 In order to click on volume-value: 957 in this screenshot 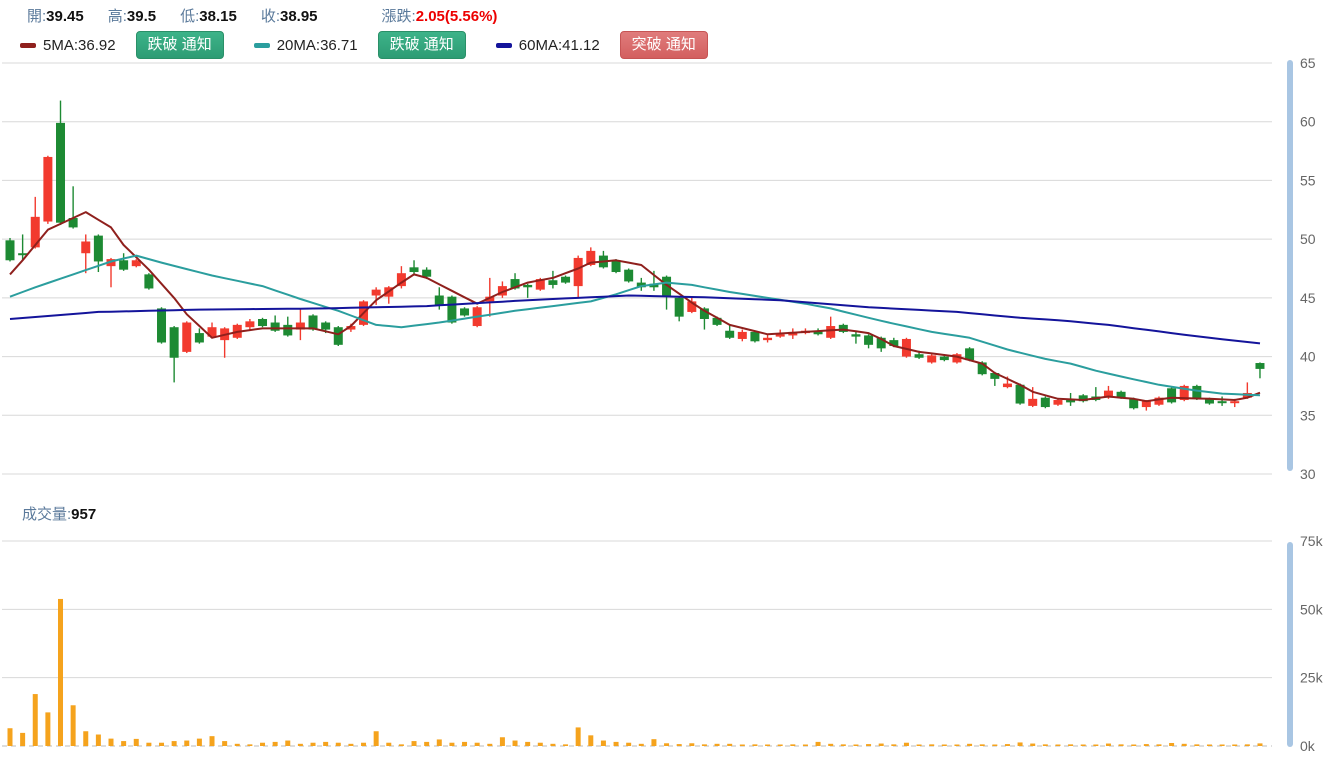, I will do `click(84, 514)`.